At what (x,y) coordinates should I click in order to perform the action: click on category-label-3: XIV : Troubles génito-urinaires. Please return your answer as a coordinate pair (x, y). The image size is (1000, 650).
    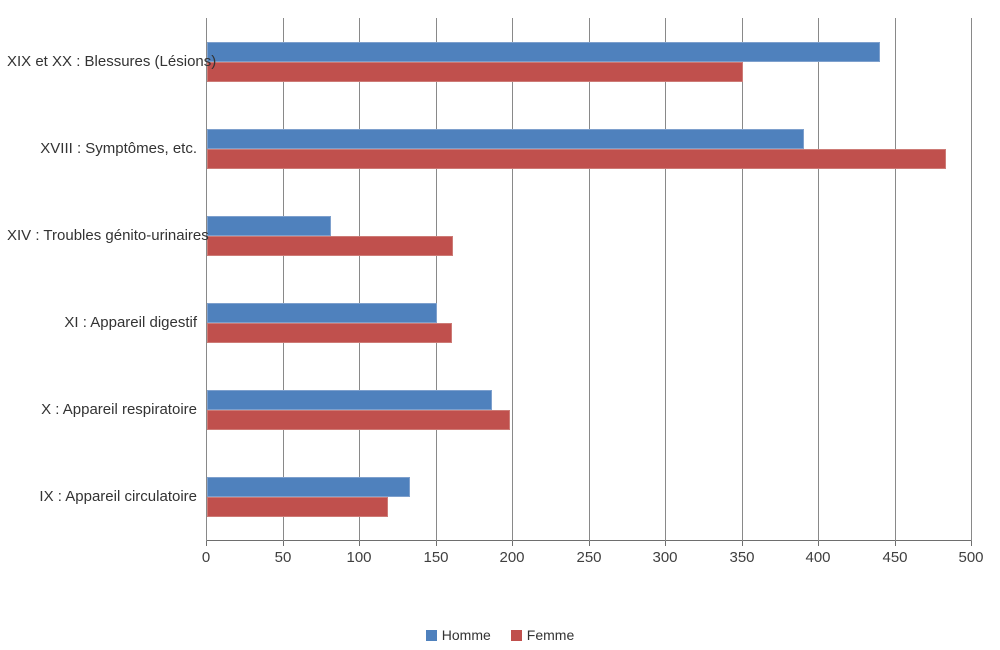
    Looking at the image, I should click on (108, 235).